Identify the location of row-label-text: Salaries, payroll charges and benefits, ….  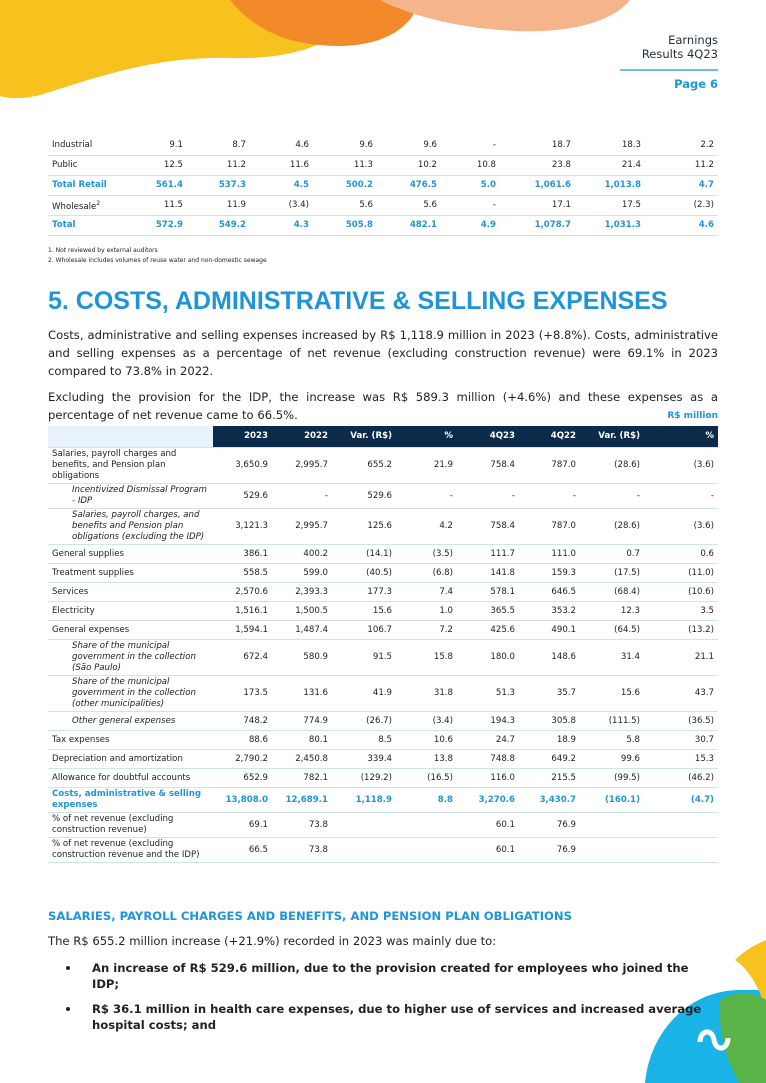
(114, 465).